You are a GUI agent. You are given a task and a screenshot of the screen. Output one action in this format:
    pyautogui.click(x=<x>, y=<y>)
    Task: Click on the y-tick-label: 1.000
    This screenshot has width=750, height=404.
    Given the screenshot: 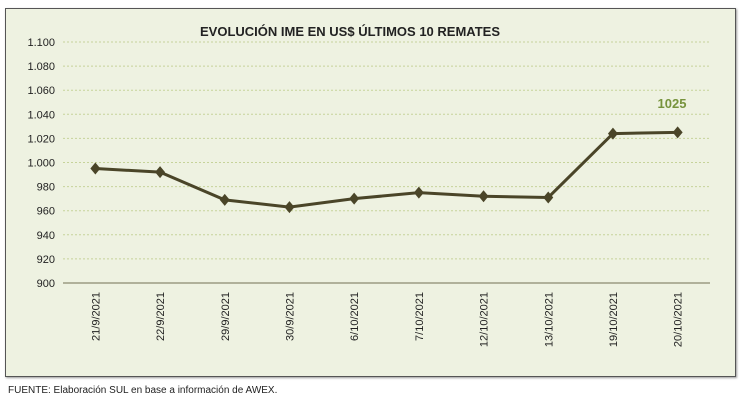 What is the action you would take?
    pyautogui.click(x=41, y=164)
    